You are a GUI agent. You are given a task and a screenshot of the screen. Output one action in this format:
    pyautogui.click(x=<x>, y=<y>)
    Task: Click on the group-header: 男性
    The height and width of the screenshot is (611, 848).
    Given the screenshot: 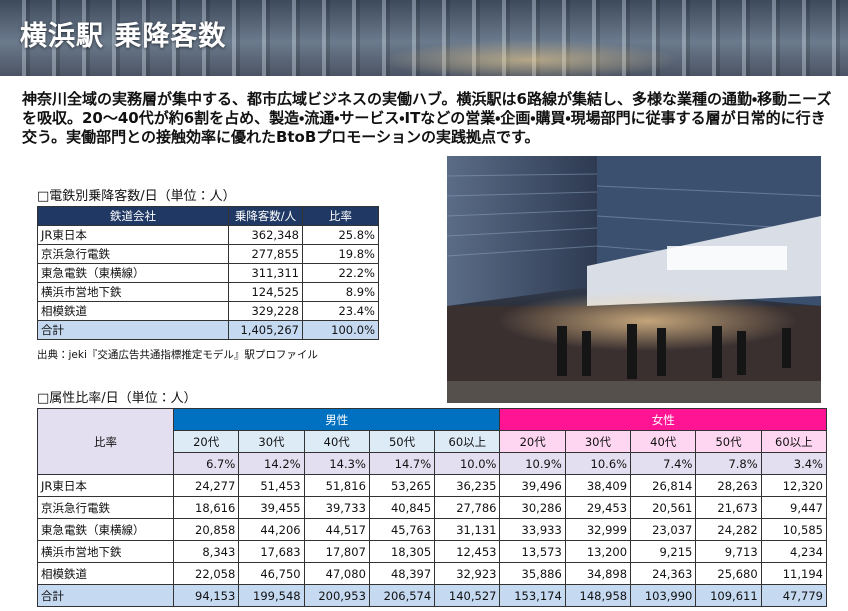 What is the action you would take?
    pyautogui.click(x=336, y=419)
    